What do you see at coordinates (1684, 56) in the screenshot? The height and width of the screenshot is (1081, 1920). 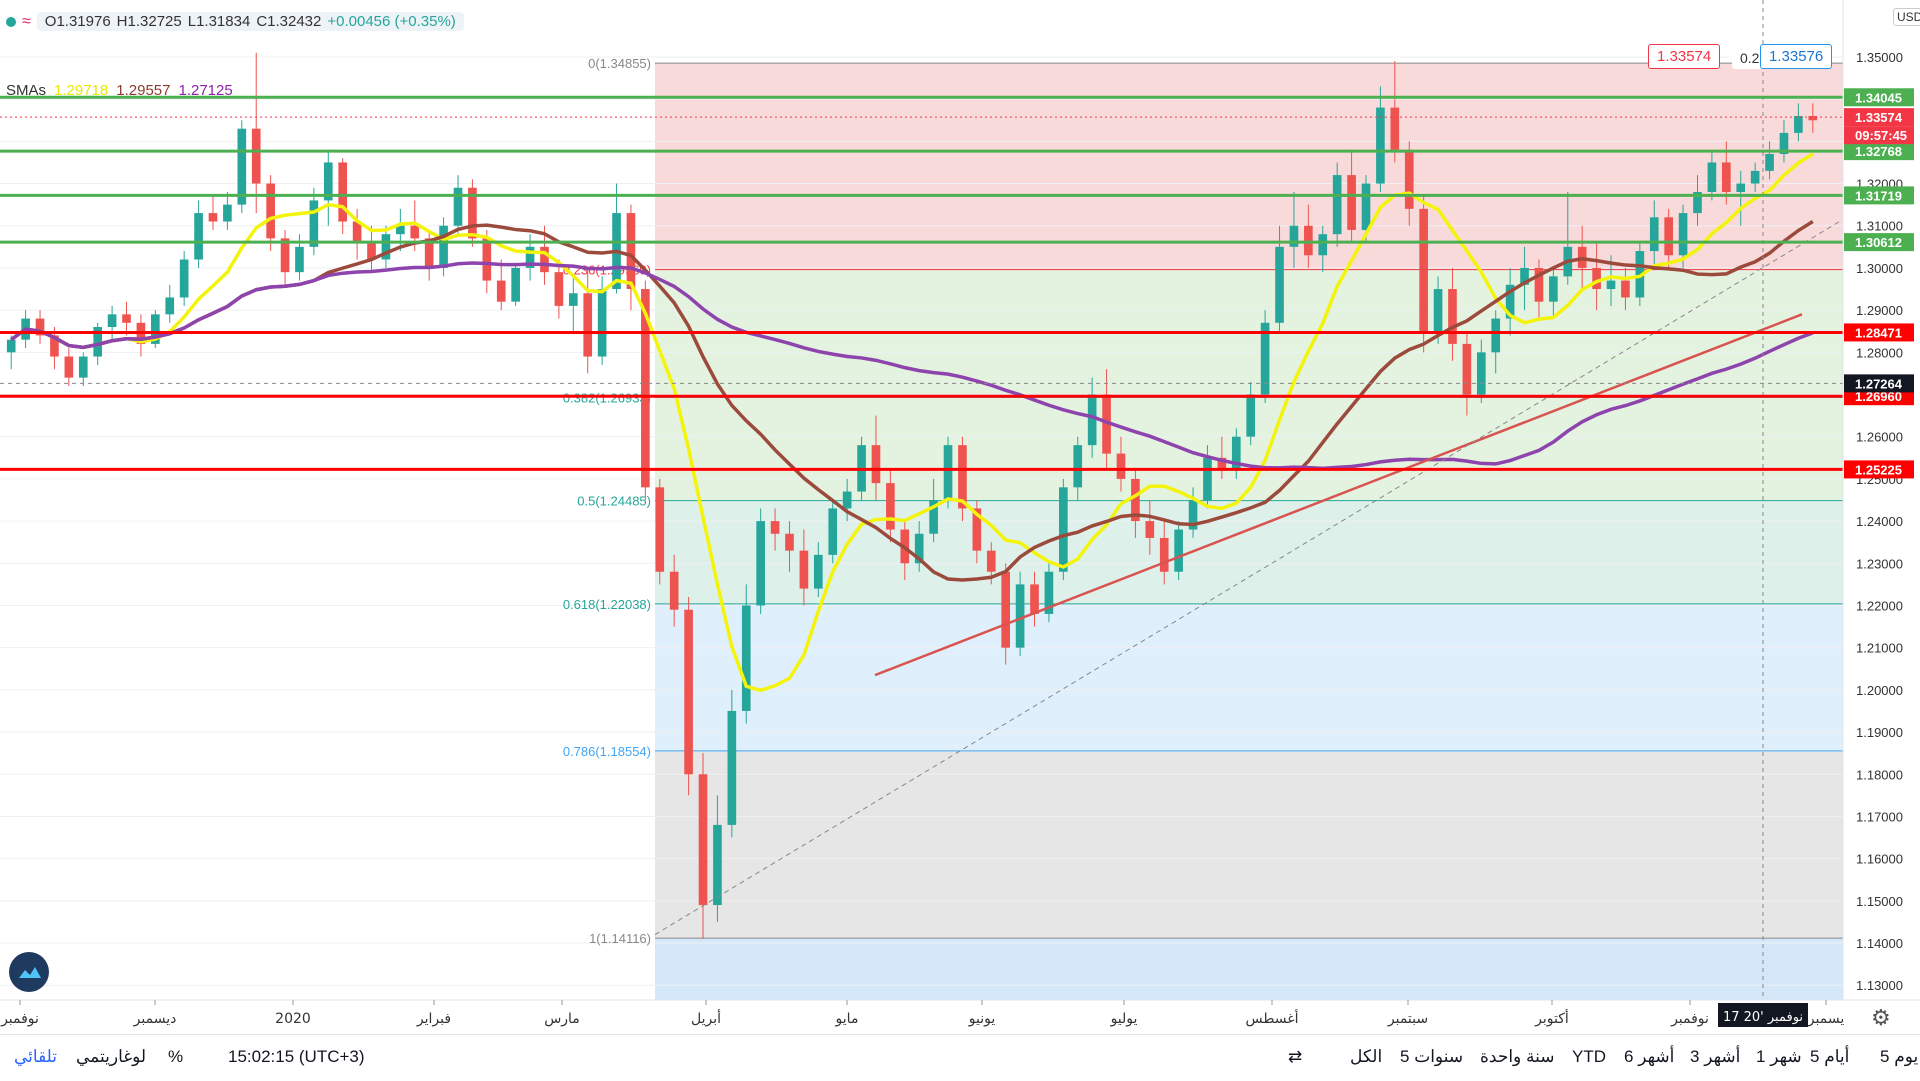 I see `sell-price-tag: 1.33574` at bounding box center [1684, 56].